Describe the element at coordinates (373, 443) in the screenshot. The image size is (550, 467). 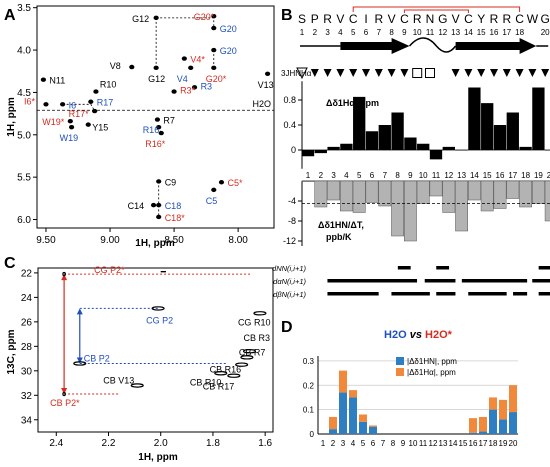
I see `x-tick-label: 6` at that location.